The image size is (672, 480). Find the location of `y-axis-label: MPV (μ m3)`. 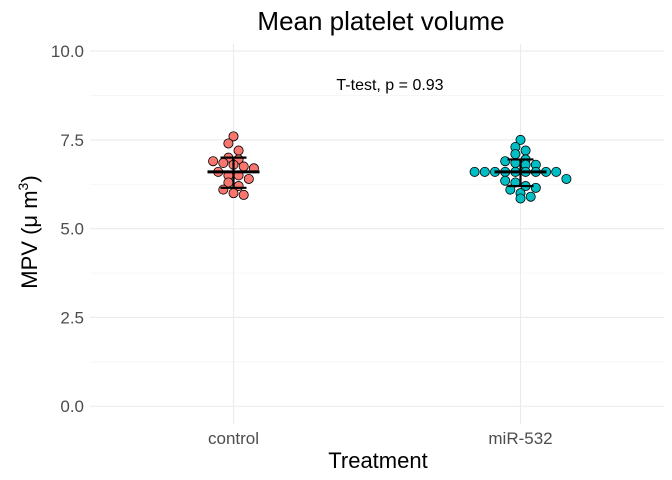

y-axis-label: MPV (μ m3) is located at coordinates (28, 231).